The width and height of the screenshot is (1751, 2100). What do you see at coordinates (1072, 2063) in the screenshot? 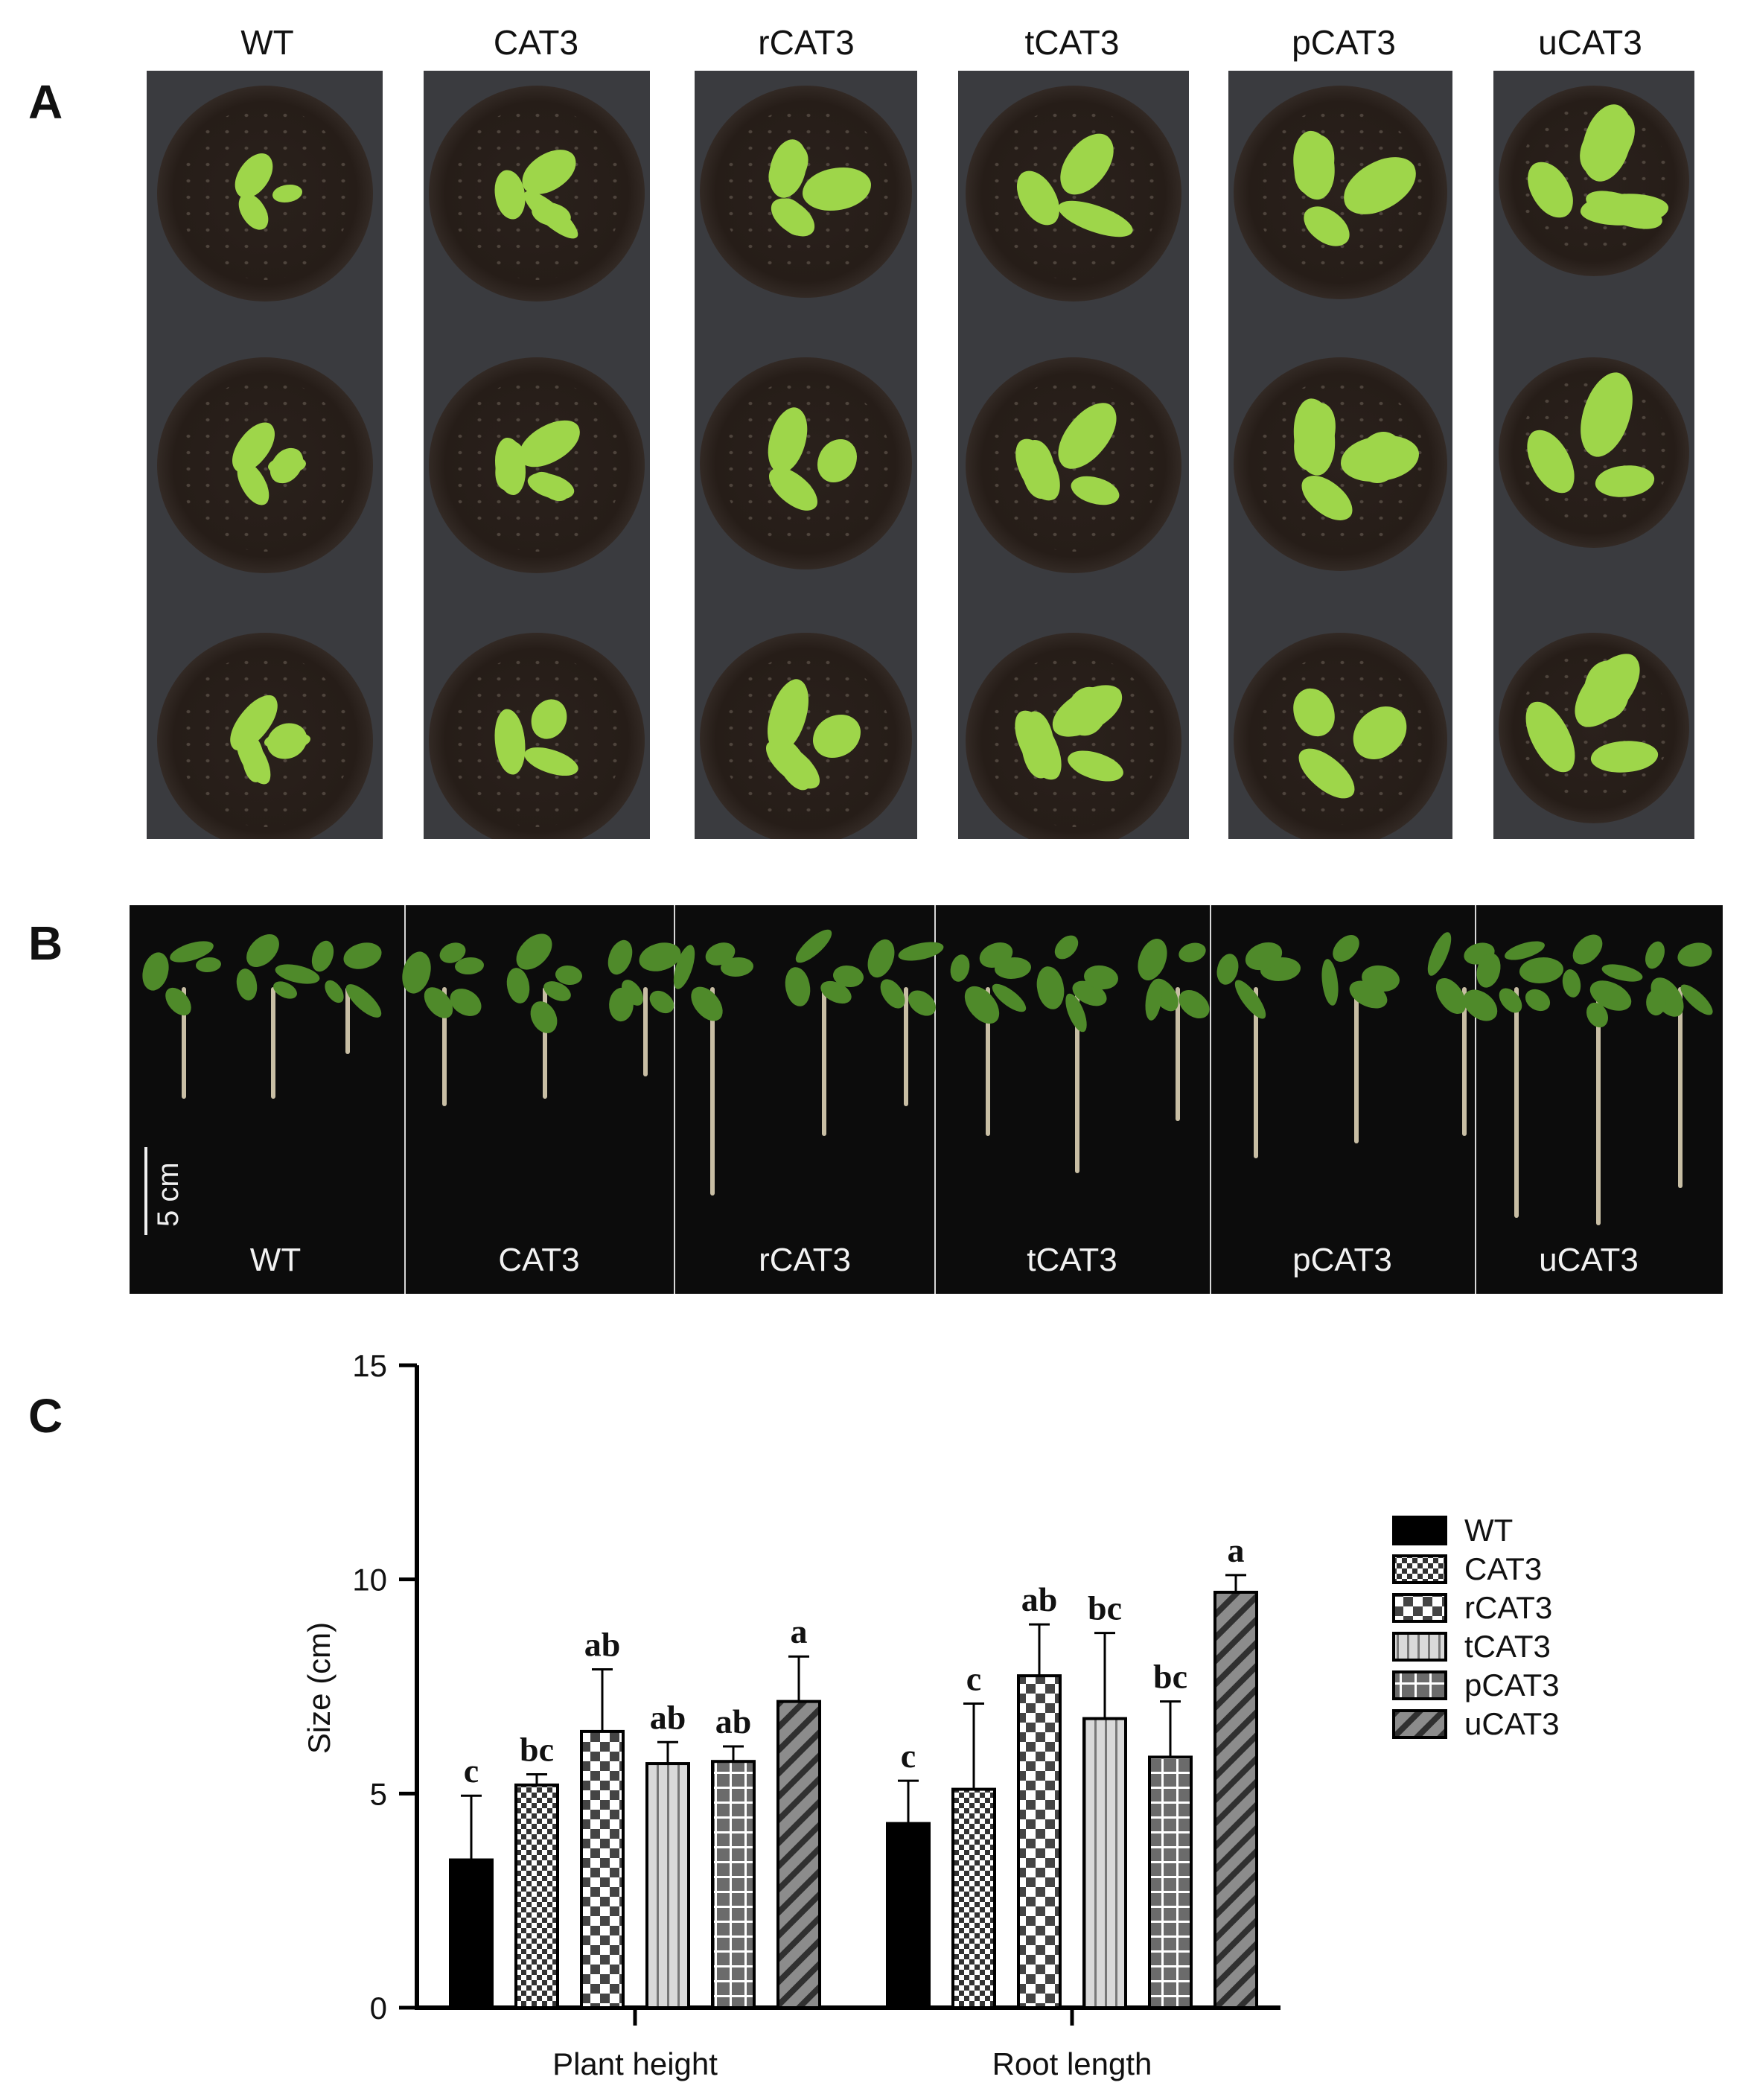
I see `x-category-label: Root length` at bounding box center [1072, 2063].